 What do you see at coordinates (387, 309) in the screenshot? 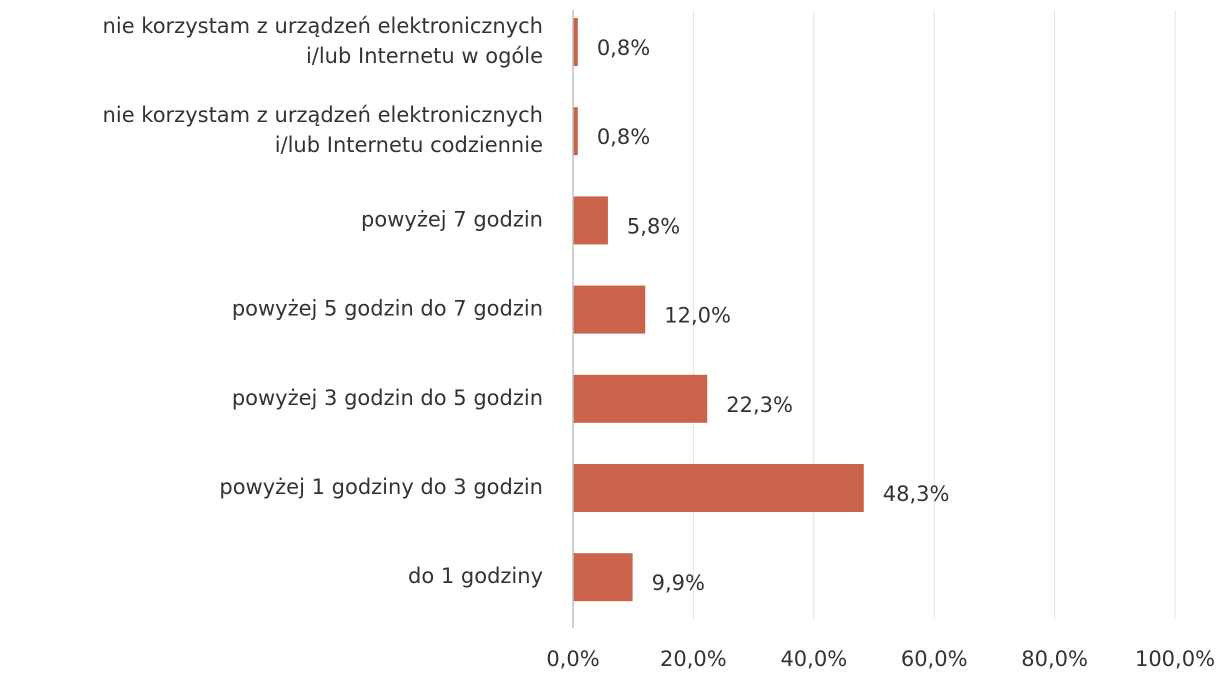
I see `y-tick-label: powyżej 5 godzin do 7 godzin` at bounding box center [387, 309].